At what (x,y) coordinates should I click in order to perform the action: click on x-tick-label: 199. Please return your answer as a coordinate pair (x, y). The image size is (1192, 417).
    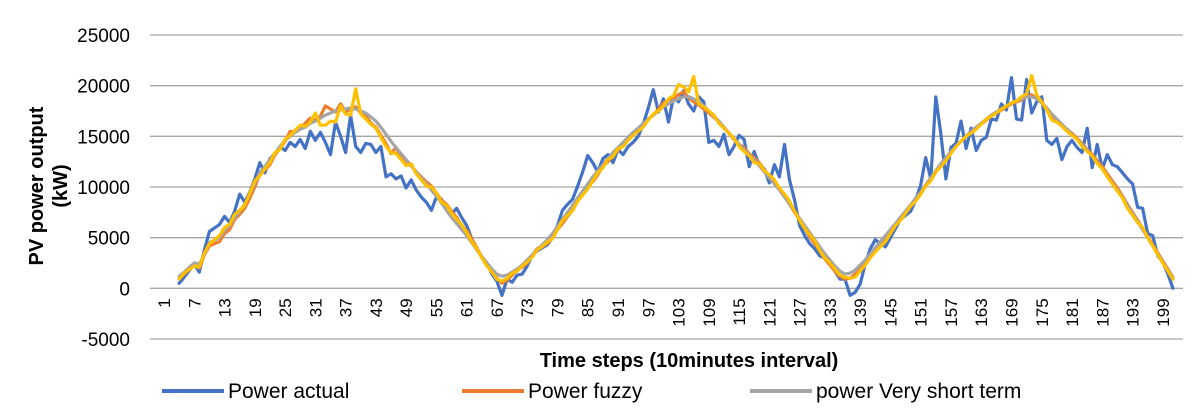
    Looking at the image, I should click on (1163, 312).